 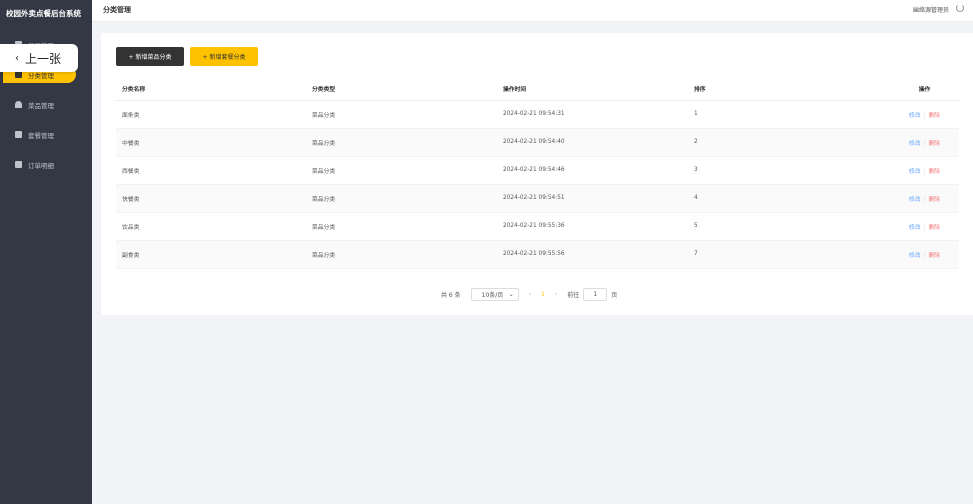 I want to click on page-unit: 页, so click(x=614, y=295).